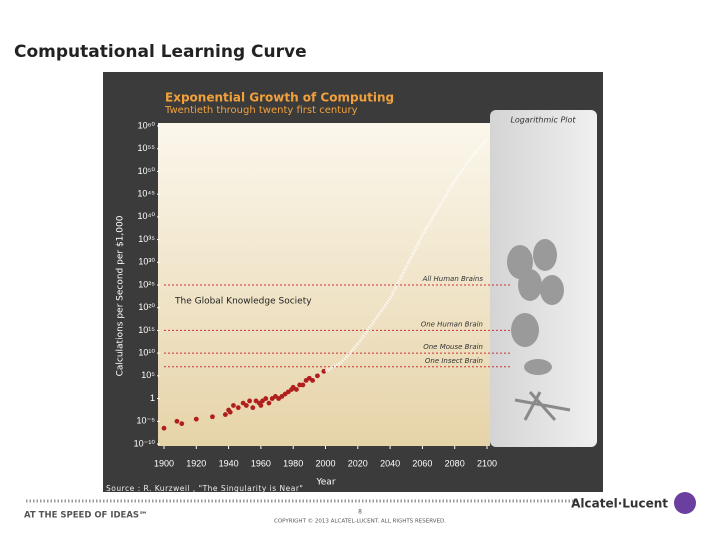 Image resolution: width=720 pixels, height=540 pixels. What do you see at coordinates (453, 279) in the screenshot?
I see `reference-label: All Human Brains` at bounding box center [453, 279].